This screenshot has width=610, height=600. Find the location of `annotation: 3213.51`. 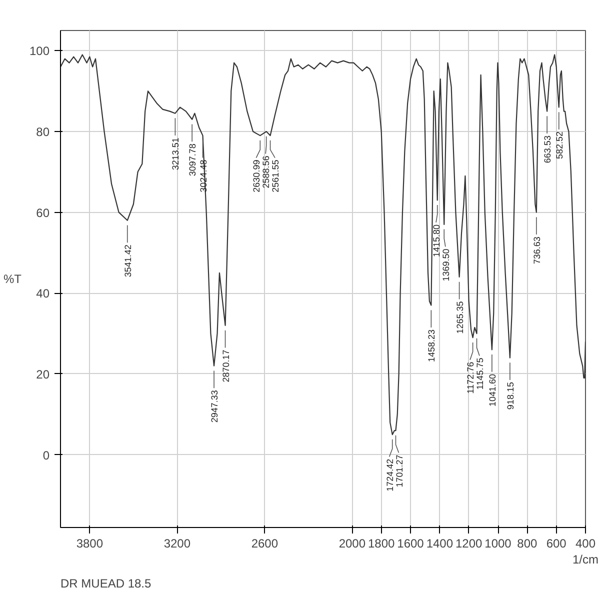

annotation: 3213.51 is located at coordinates (175, 154).